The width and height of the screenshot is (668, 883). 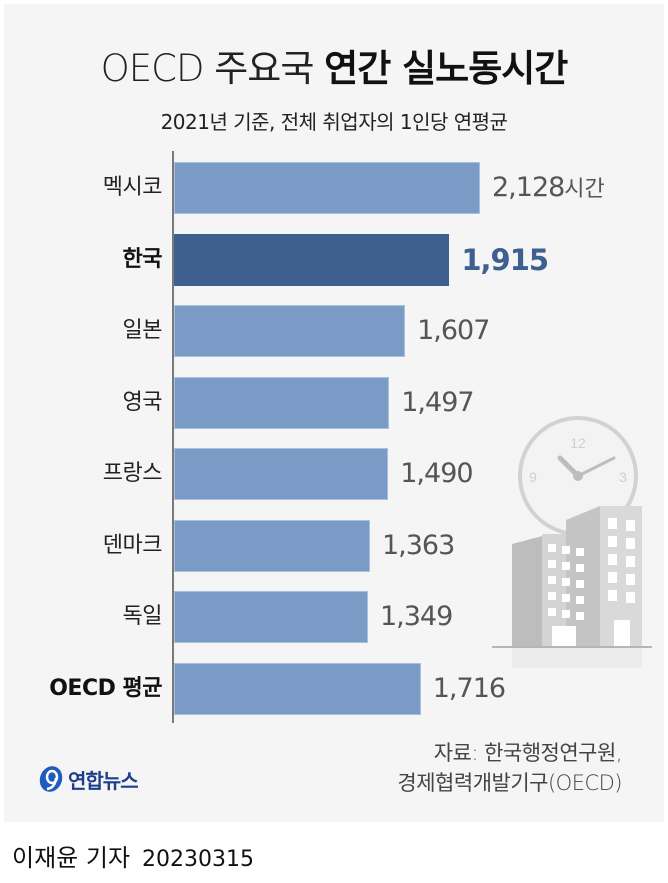 I want to click on value-number: 1,363, so click(x=418, y=545).